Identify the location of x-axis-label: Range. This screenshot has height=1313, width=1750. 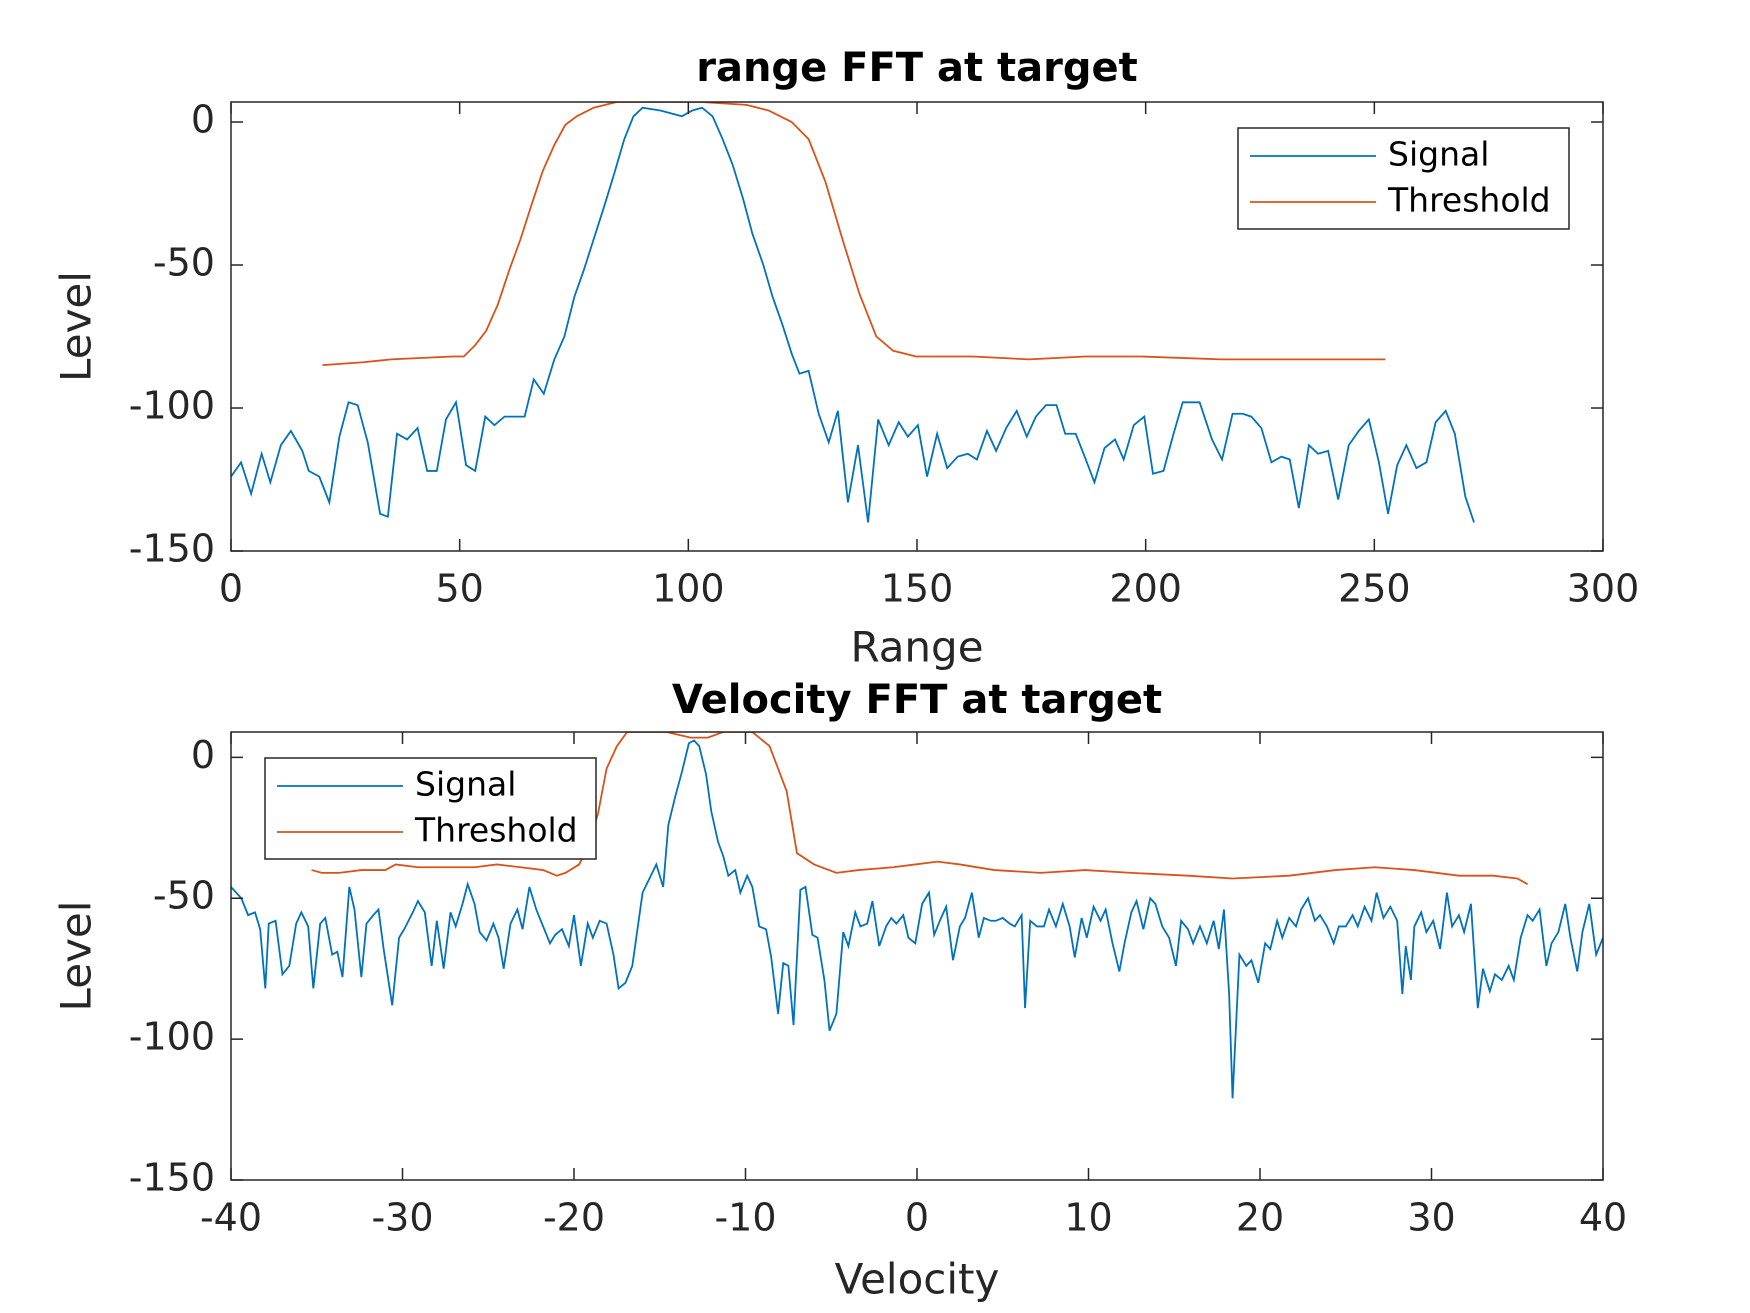
(916, 647).